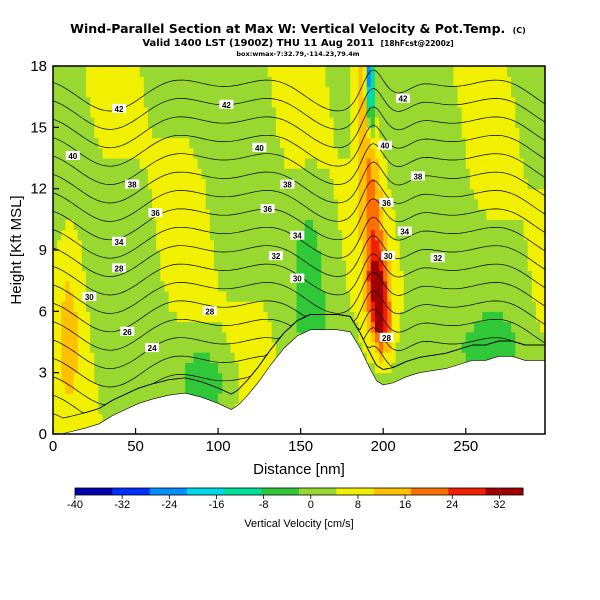 The image size is (600, 600). Describe the element at coordinates (405, 505) in the screenshot. I see `colorbar-tick-label: 16` at that location.